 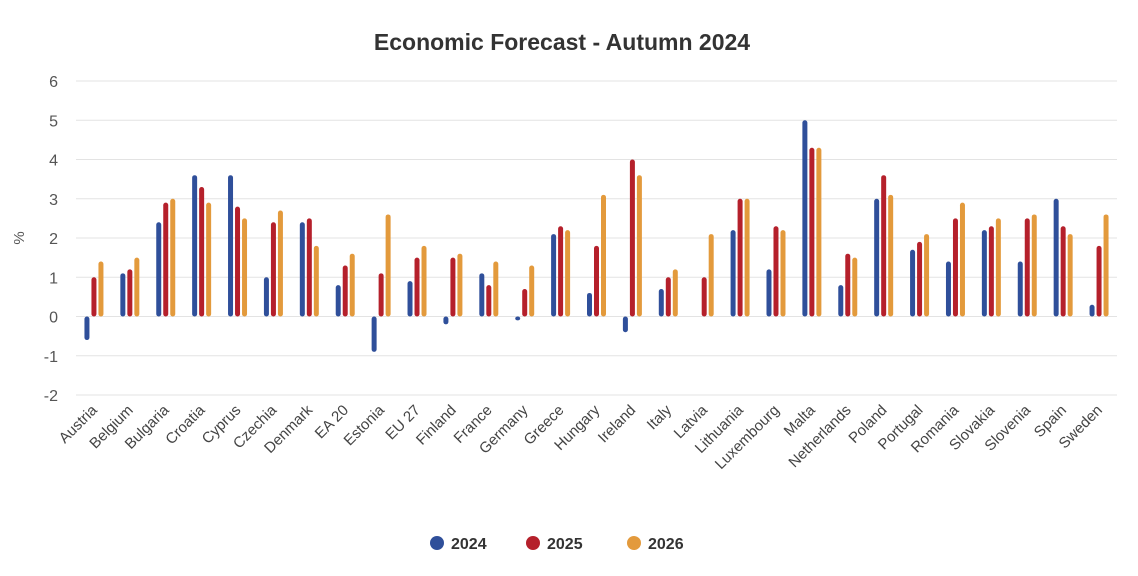 I want to click on legend-item: 2026, so click(x=655, y=544).